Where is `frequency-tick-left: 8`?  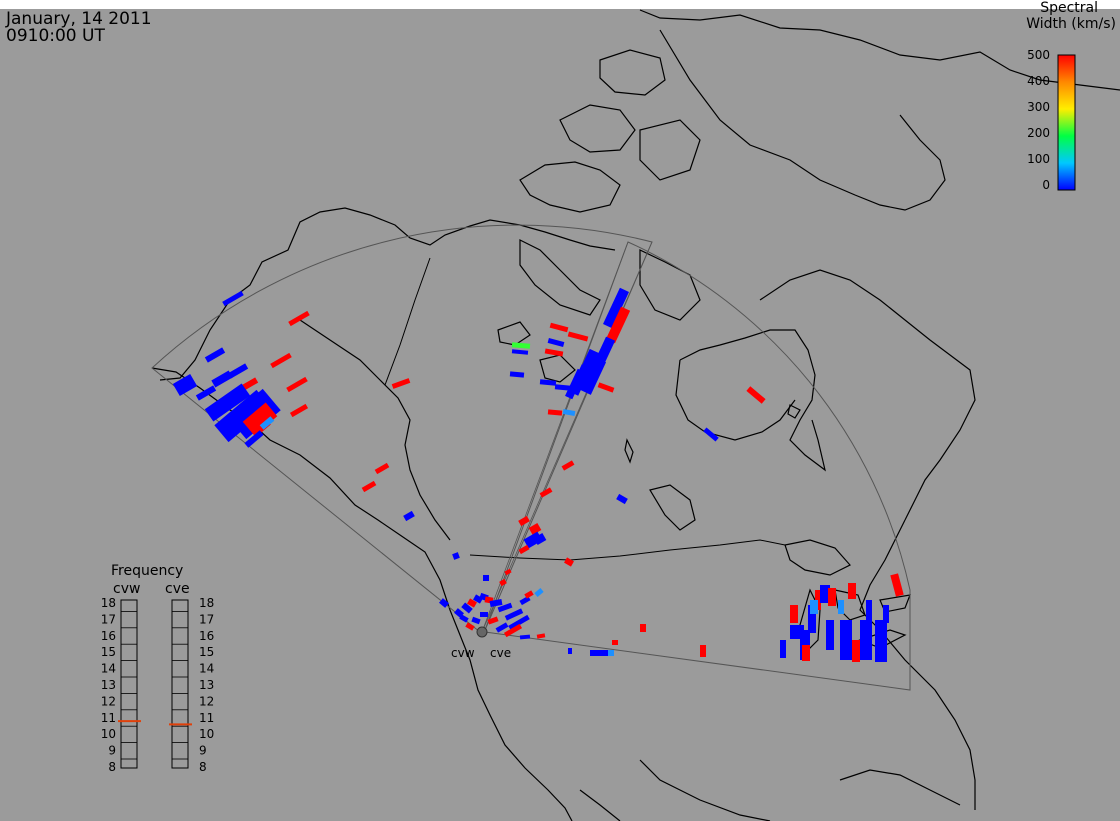 frequency-tick-left: 8 is located at coordinates (112, 767).